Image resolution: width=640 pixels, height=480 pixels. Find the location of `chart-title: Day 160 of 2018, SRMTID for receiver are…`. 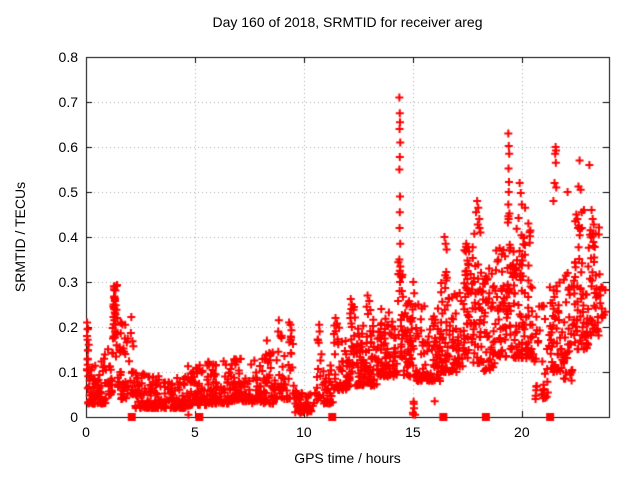

chart-title: Day 160 of 2018, SRMTID for receiver are… is located at coordinates (347, 22).